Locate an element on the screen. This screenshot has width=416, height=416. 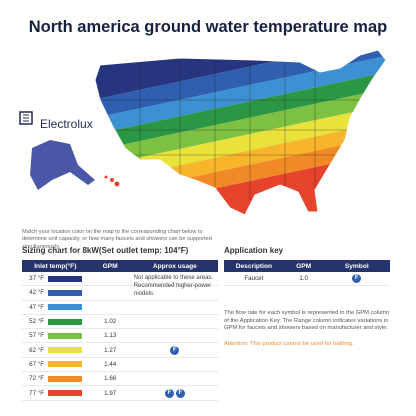
table-row: 67 °F 1.44 is located at coordinates (120, 365).